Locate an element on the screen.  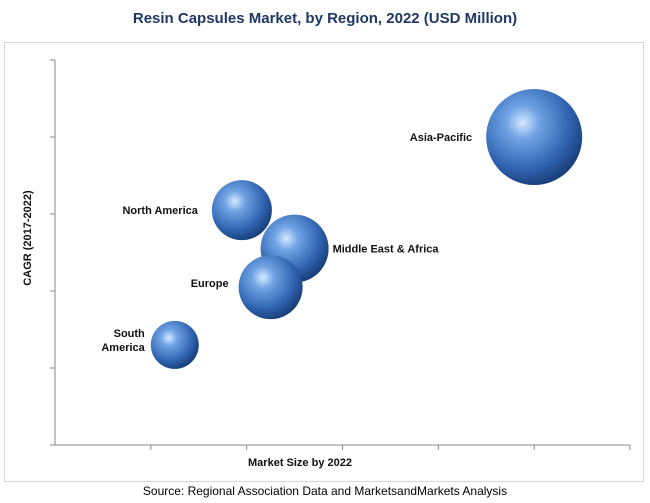
bubble-asia-pacific is located at coordinates (534, 137).